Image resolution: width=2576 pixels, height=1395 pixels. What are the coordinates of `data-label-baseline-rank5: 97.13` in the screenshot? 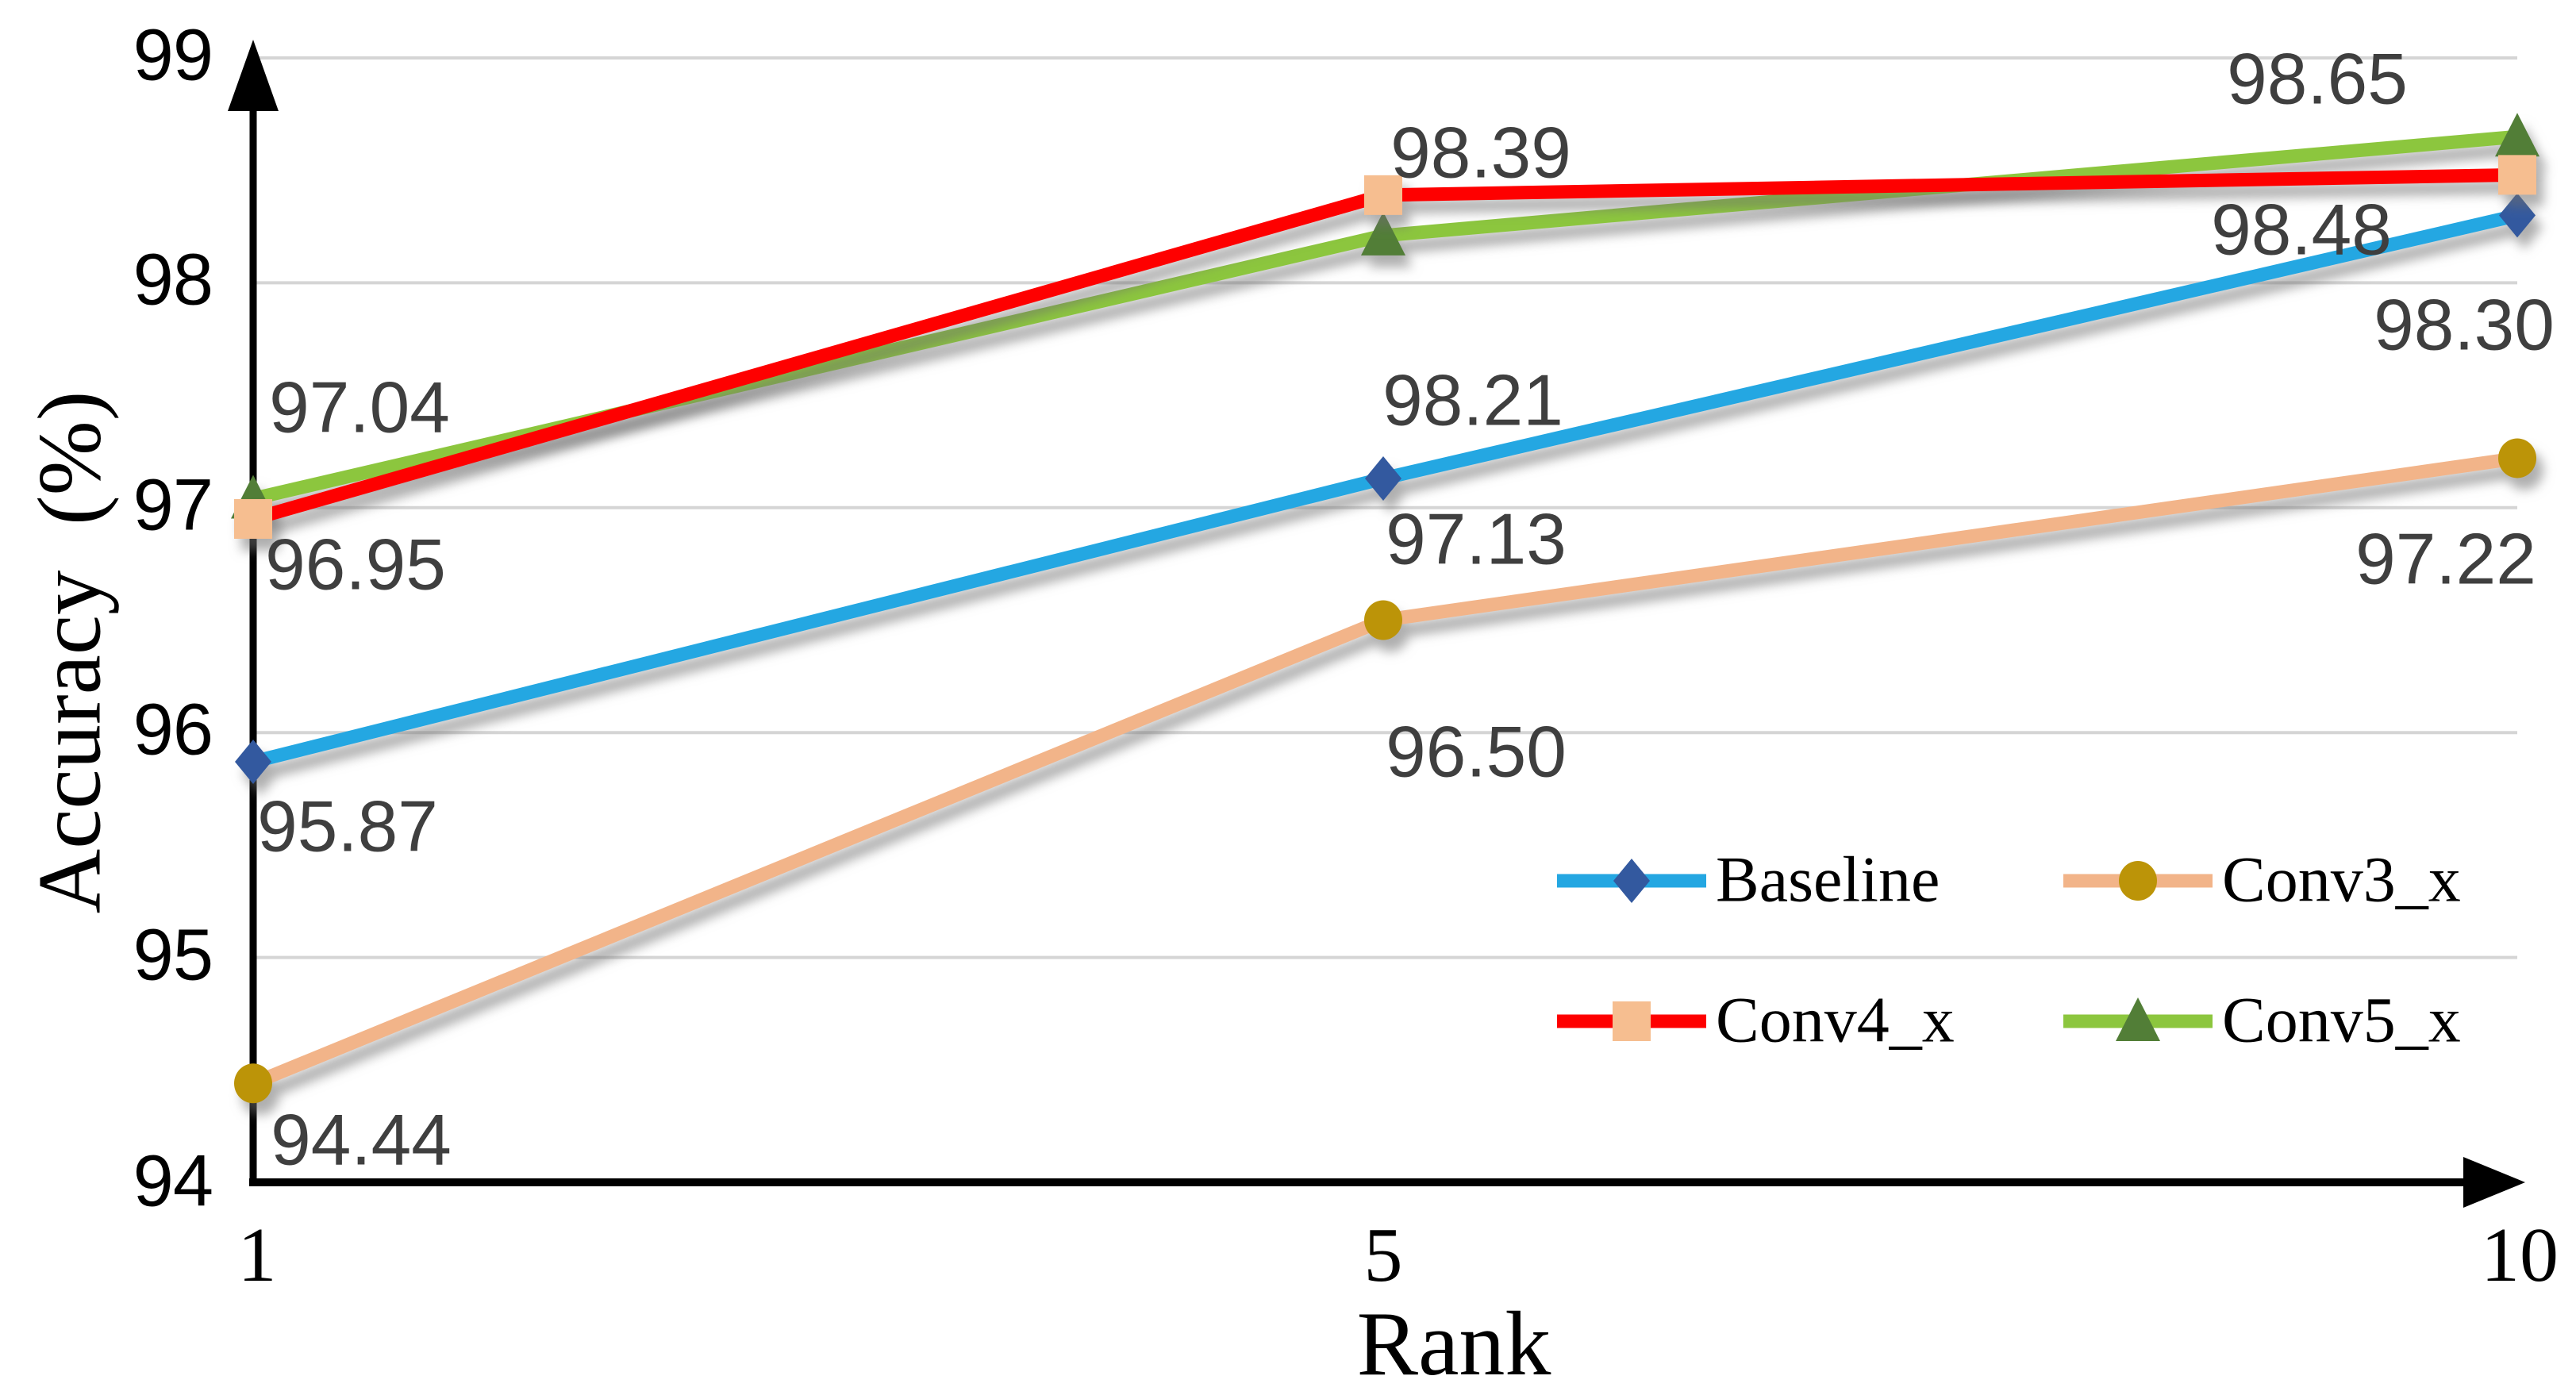 It's located at (1477, 539).